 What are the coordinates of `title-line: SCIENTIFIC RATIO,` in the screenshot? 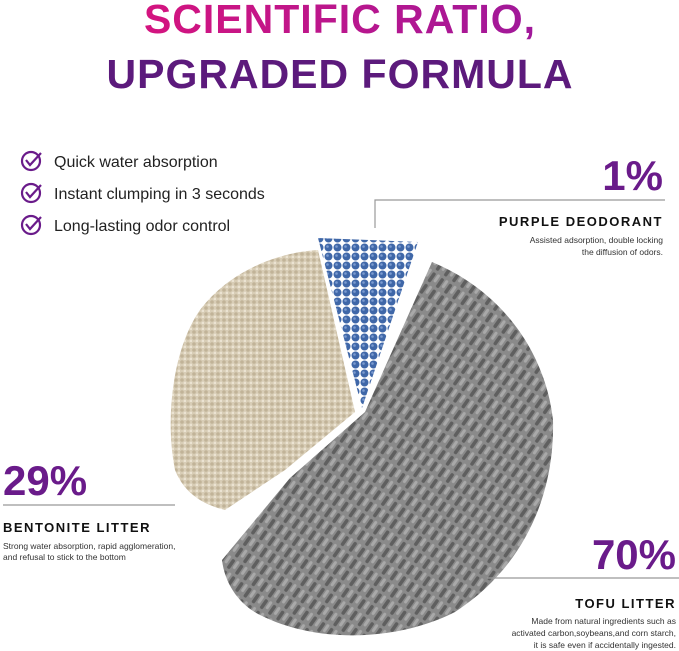 It's located at (340, 21).